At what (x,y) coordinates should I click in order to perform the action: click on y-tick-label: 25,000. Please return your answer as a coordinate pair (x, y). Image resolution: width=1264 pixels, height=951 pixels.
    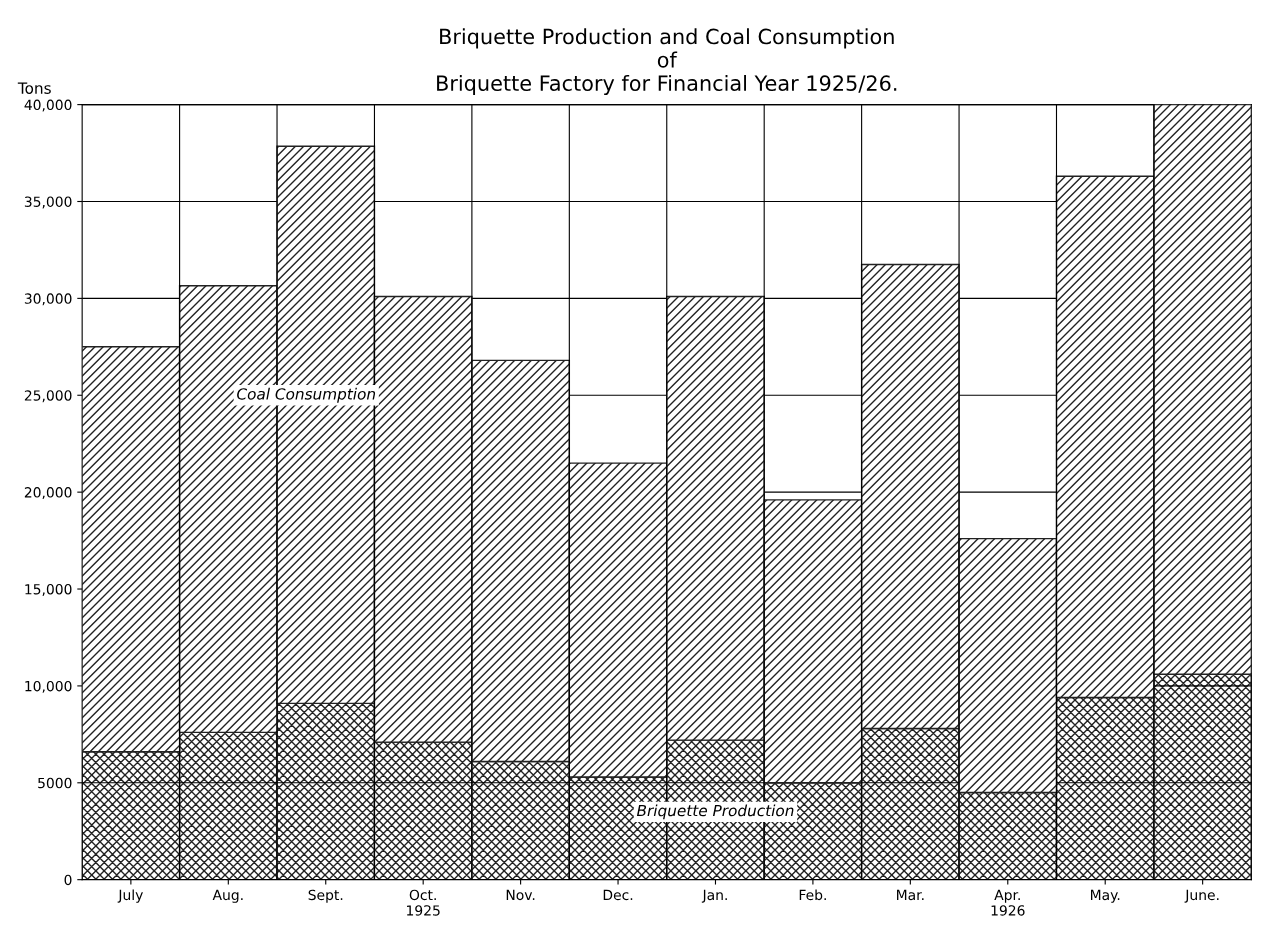
    Looking at the image, I should click on (48, 396).